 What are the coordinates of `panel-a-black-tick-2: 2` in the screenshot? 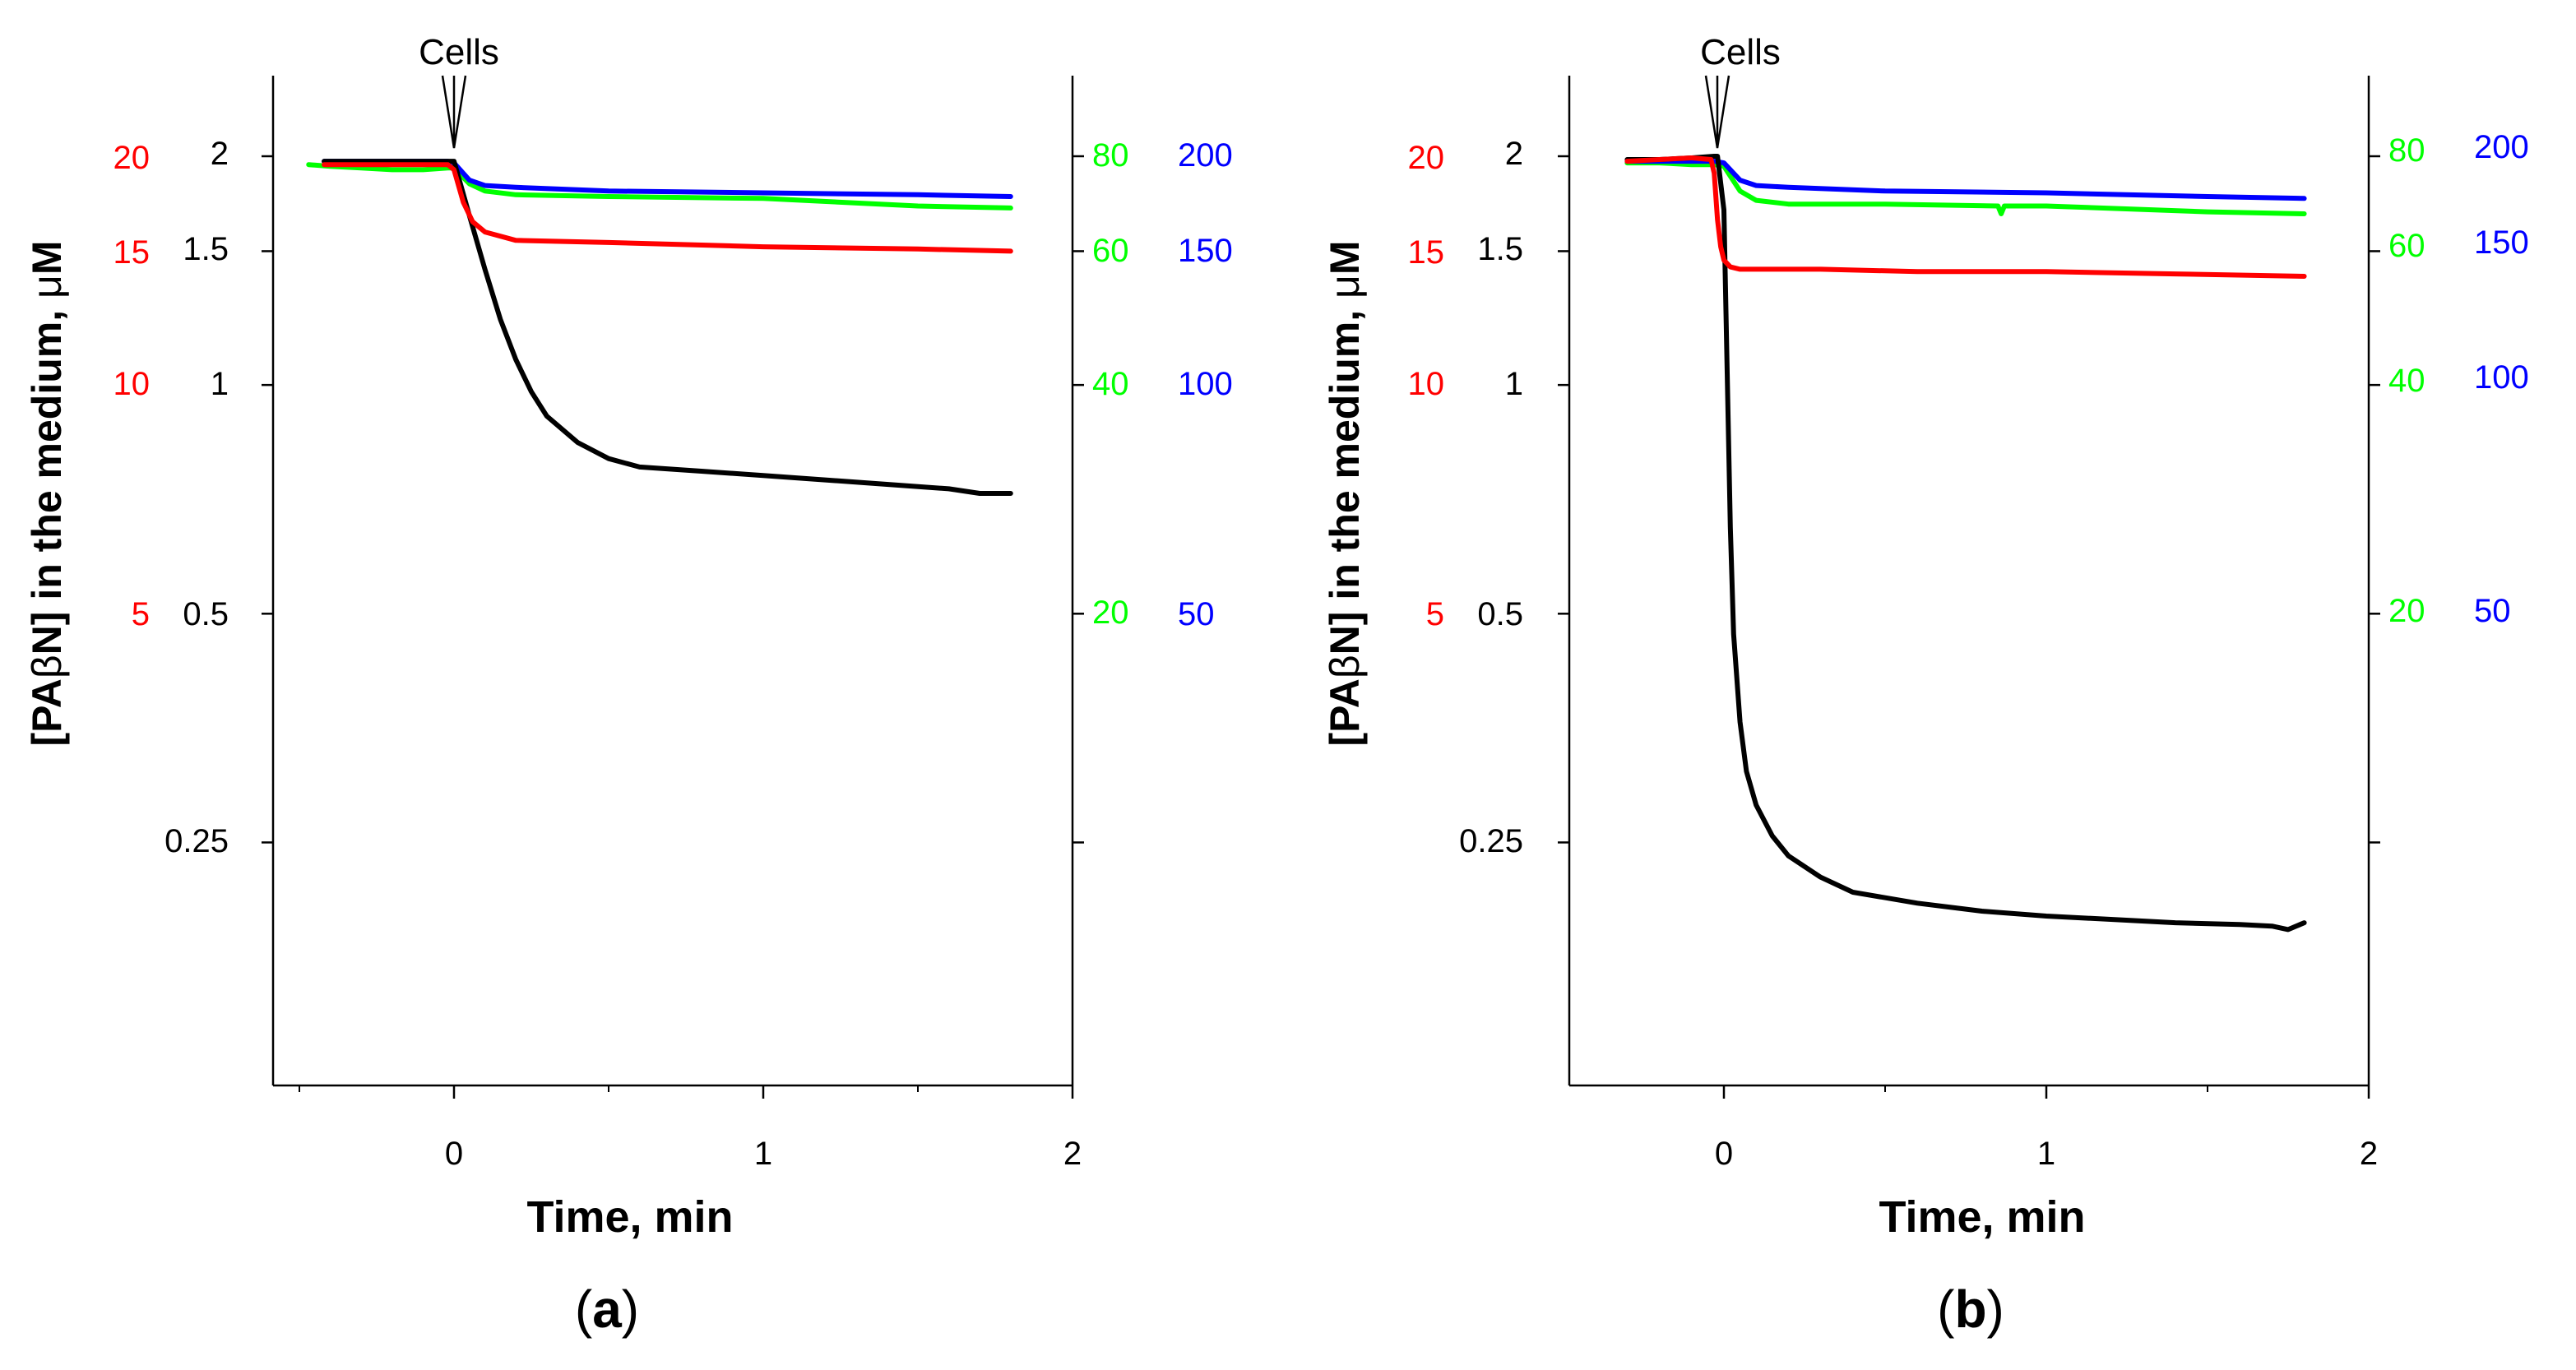 It's located at (220, 154).